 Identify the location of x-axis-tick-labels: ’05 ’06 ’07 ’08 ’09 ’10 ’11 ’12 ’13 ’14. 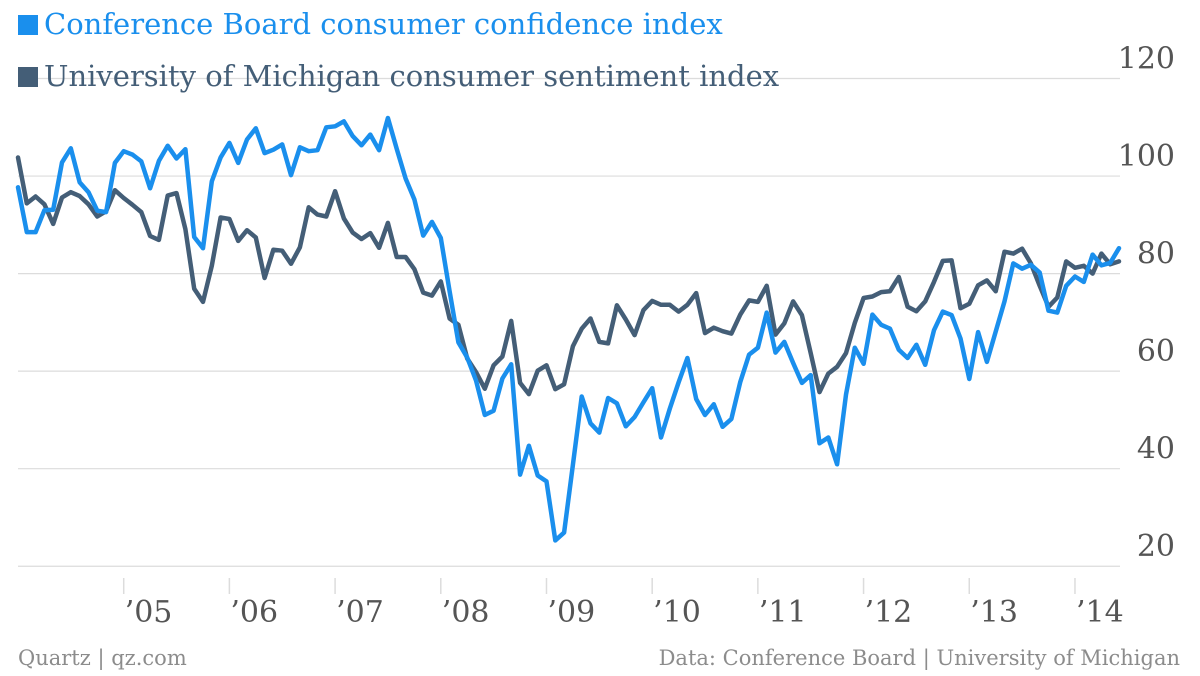
(624, 612).